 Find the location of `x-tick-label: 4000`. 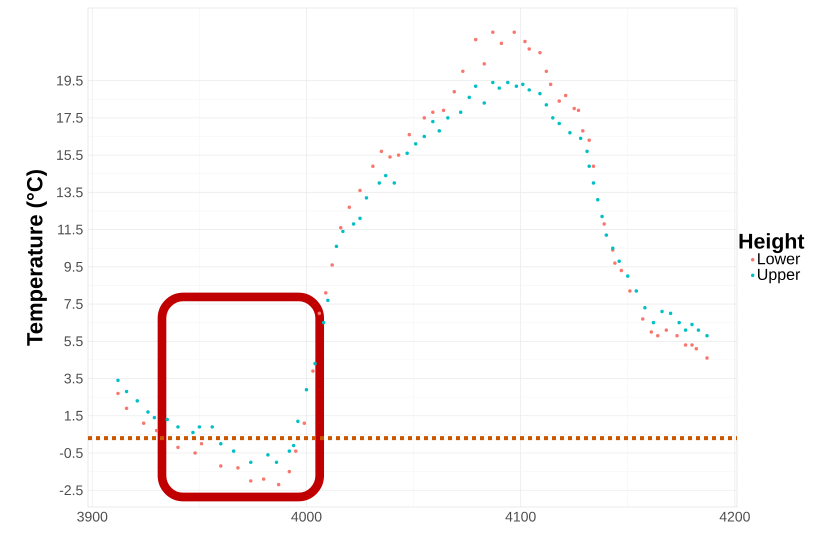

x-tick-label: 4000 is located at coordinates (306, 517).